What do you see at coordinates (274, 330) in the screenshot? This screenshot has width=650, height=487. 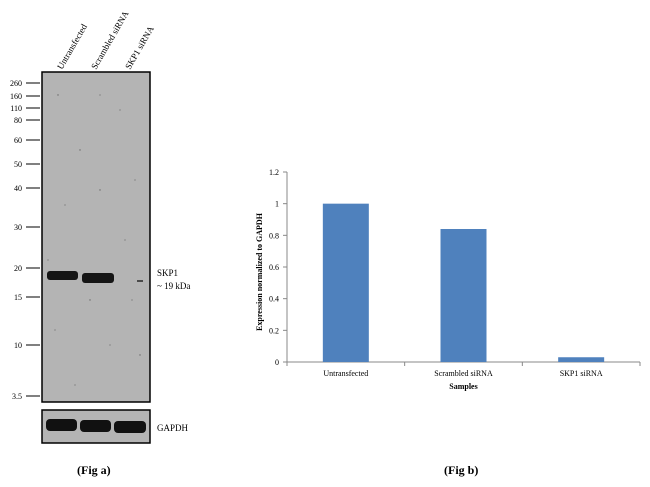 I see `y-tick-label: 0.2` at bounding box center [274, 330].